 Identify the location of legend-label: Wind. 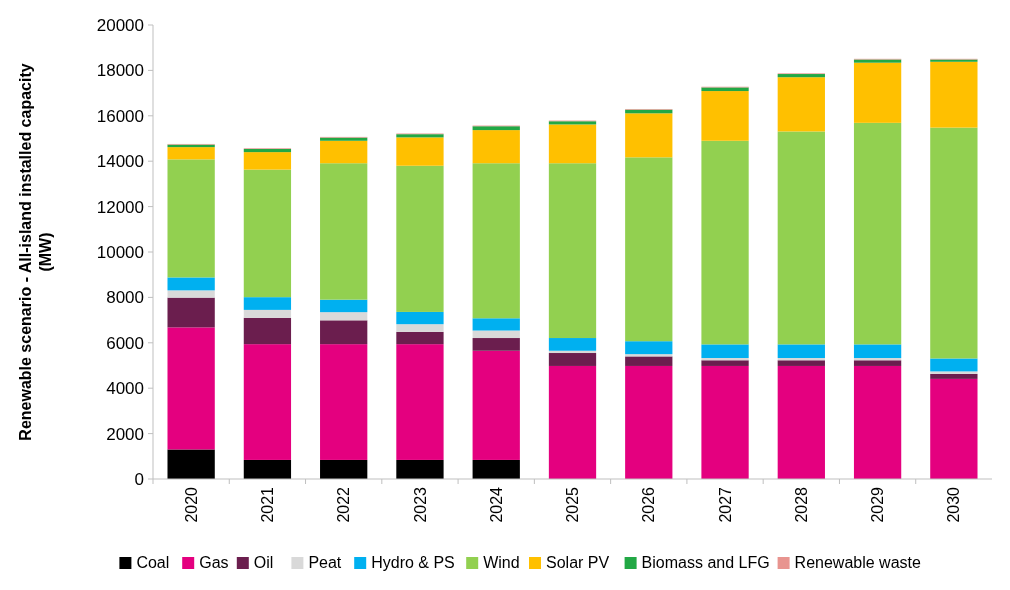
(501, 562).